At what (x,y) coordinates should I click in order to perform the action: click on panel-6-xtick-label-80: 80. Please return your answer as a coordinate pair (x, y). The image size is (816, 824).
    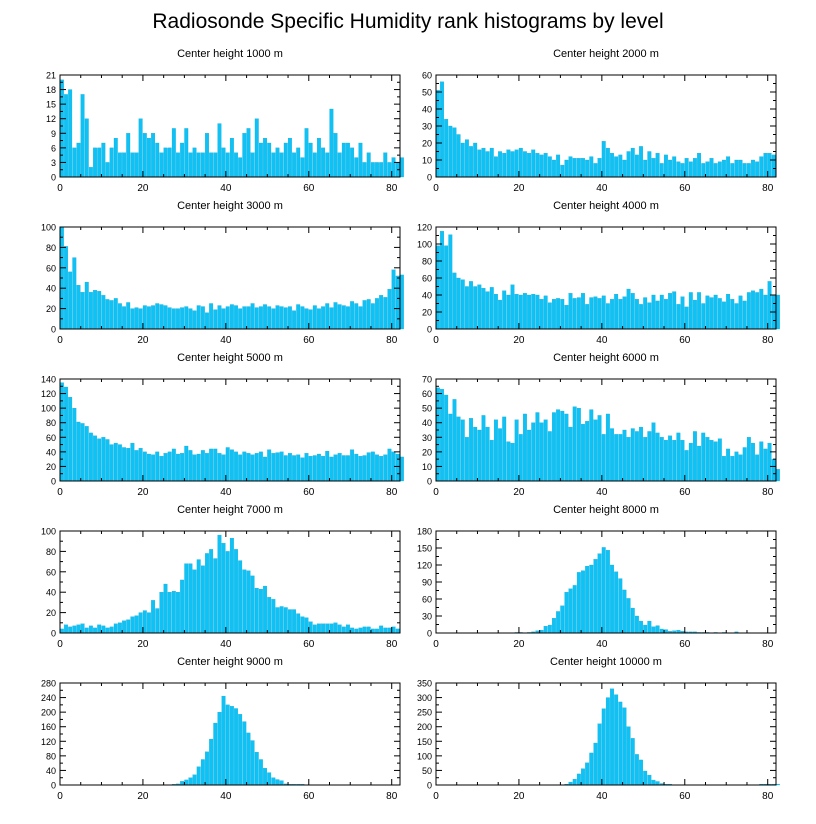
    Looking at the image, I should click on (768, 492).